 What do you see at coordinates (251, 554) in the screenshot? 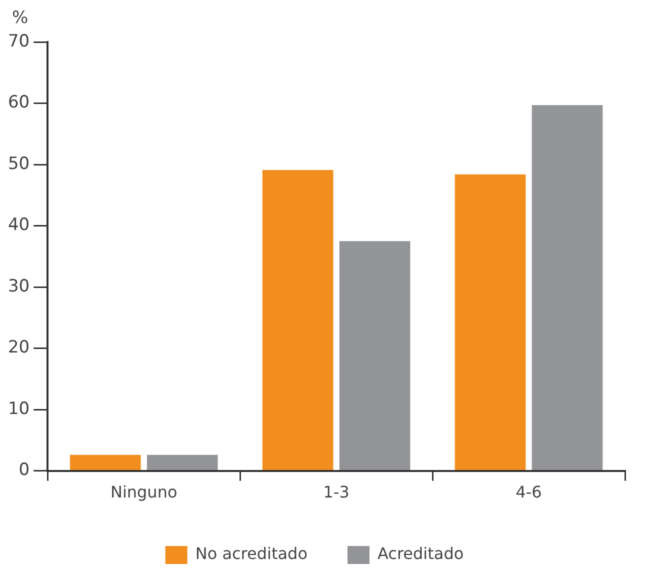
I see `legend-label: No acreditado` at bounding box center [251, 554].